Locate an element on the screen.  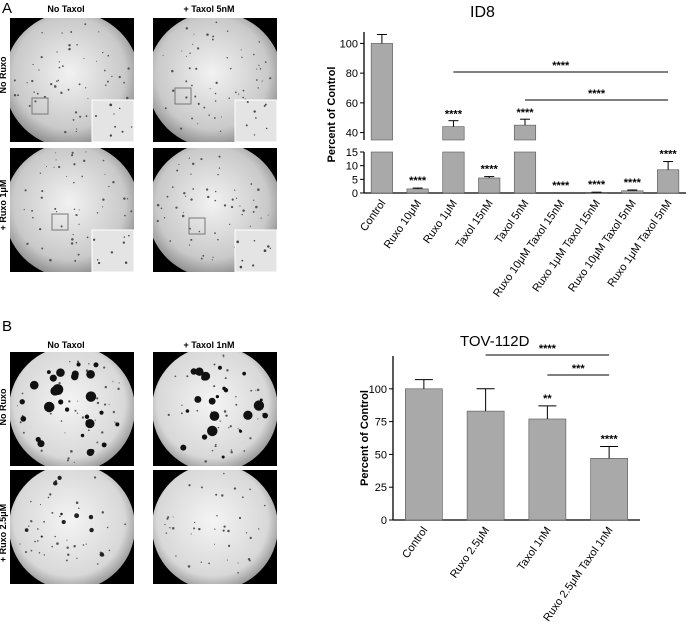
panel-a-chart-title: ID8 is located at coordinates (482, 12).